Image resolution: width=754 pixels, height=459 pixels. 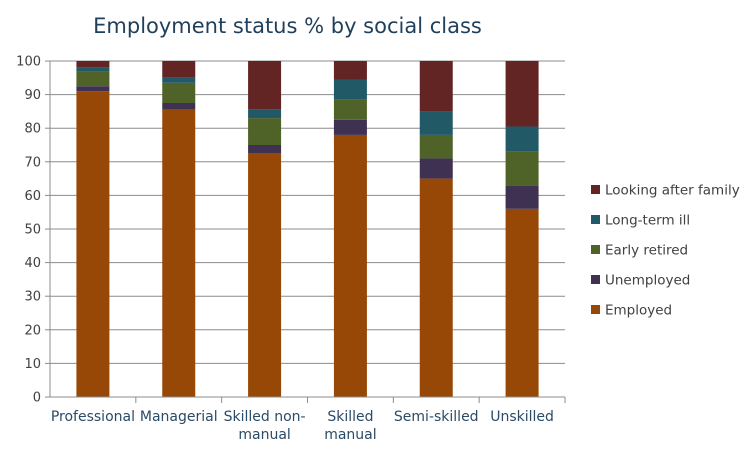 I want to click on y-tick-label: 90, so click(x=32, y=95).